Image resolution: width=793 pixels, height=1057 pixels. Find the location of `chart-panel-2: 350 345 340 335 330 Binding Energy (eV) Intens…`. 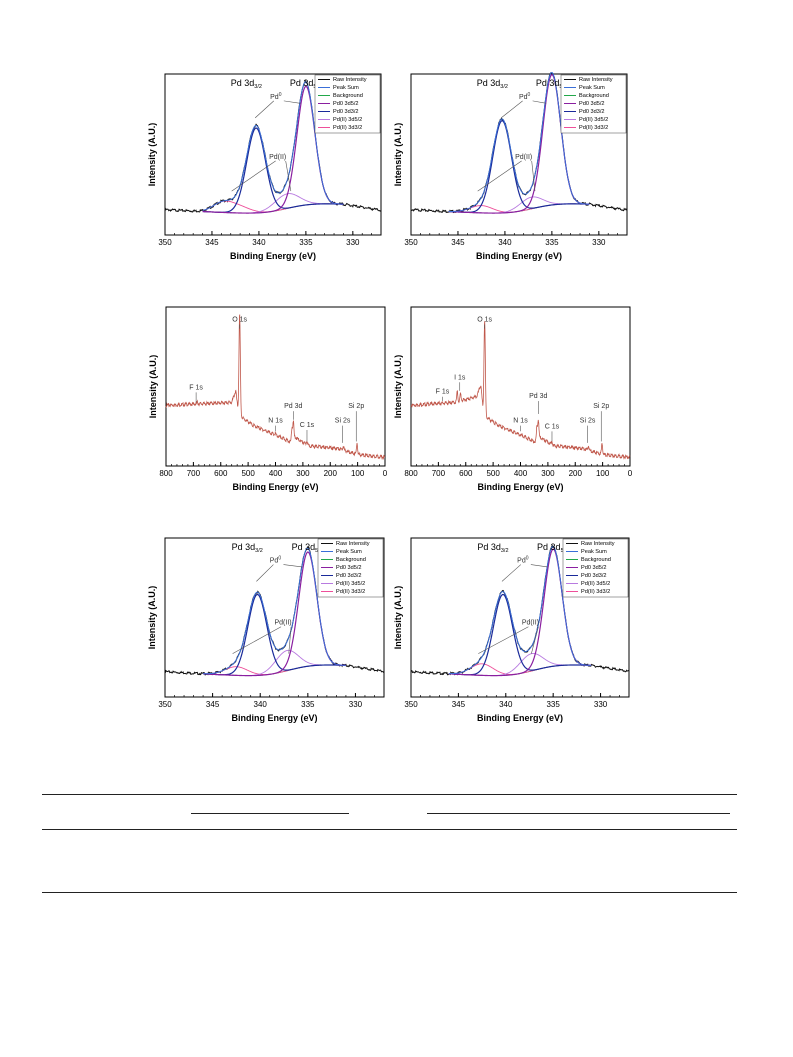

chart-panel-2: 350 345 340 335 330 Binding Energy (eV) Intens… is located at coordinates (498, 170).